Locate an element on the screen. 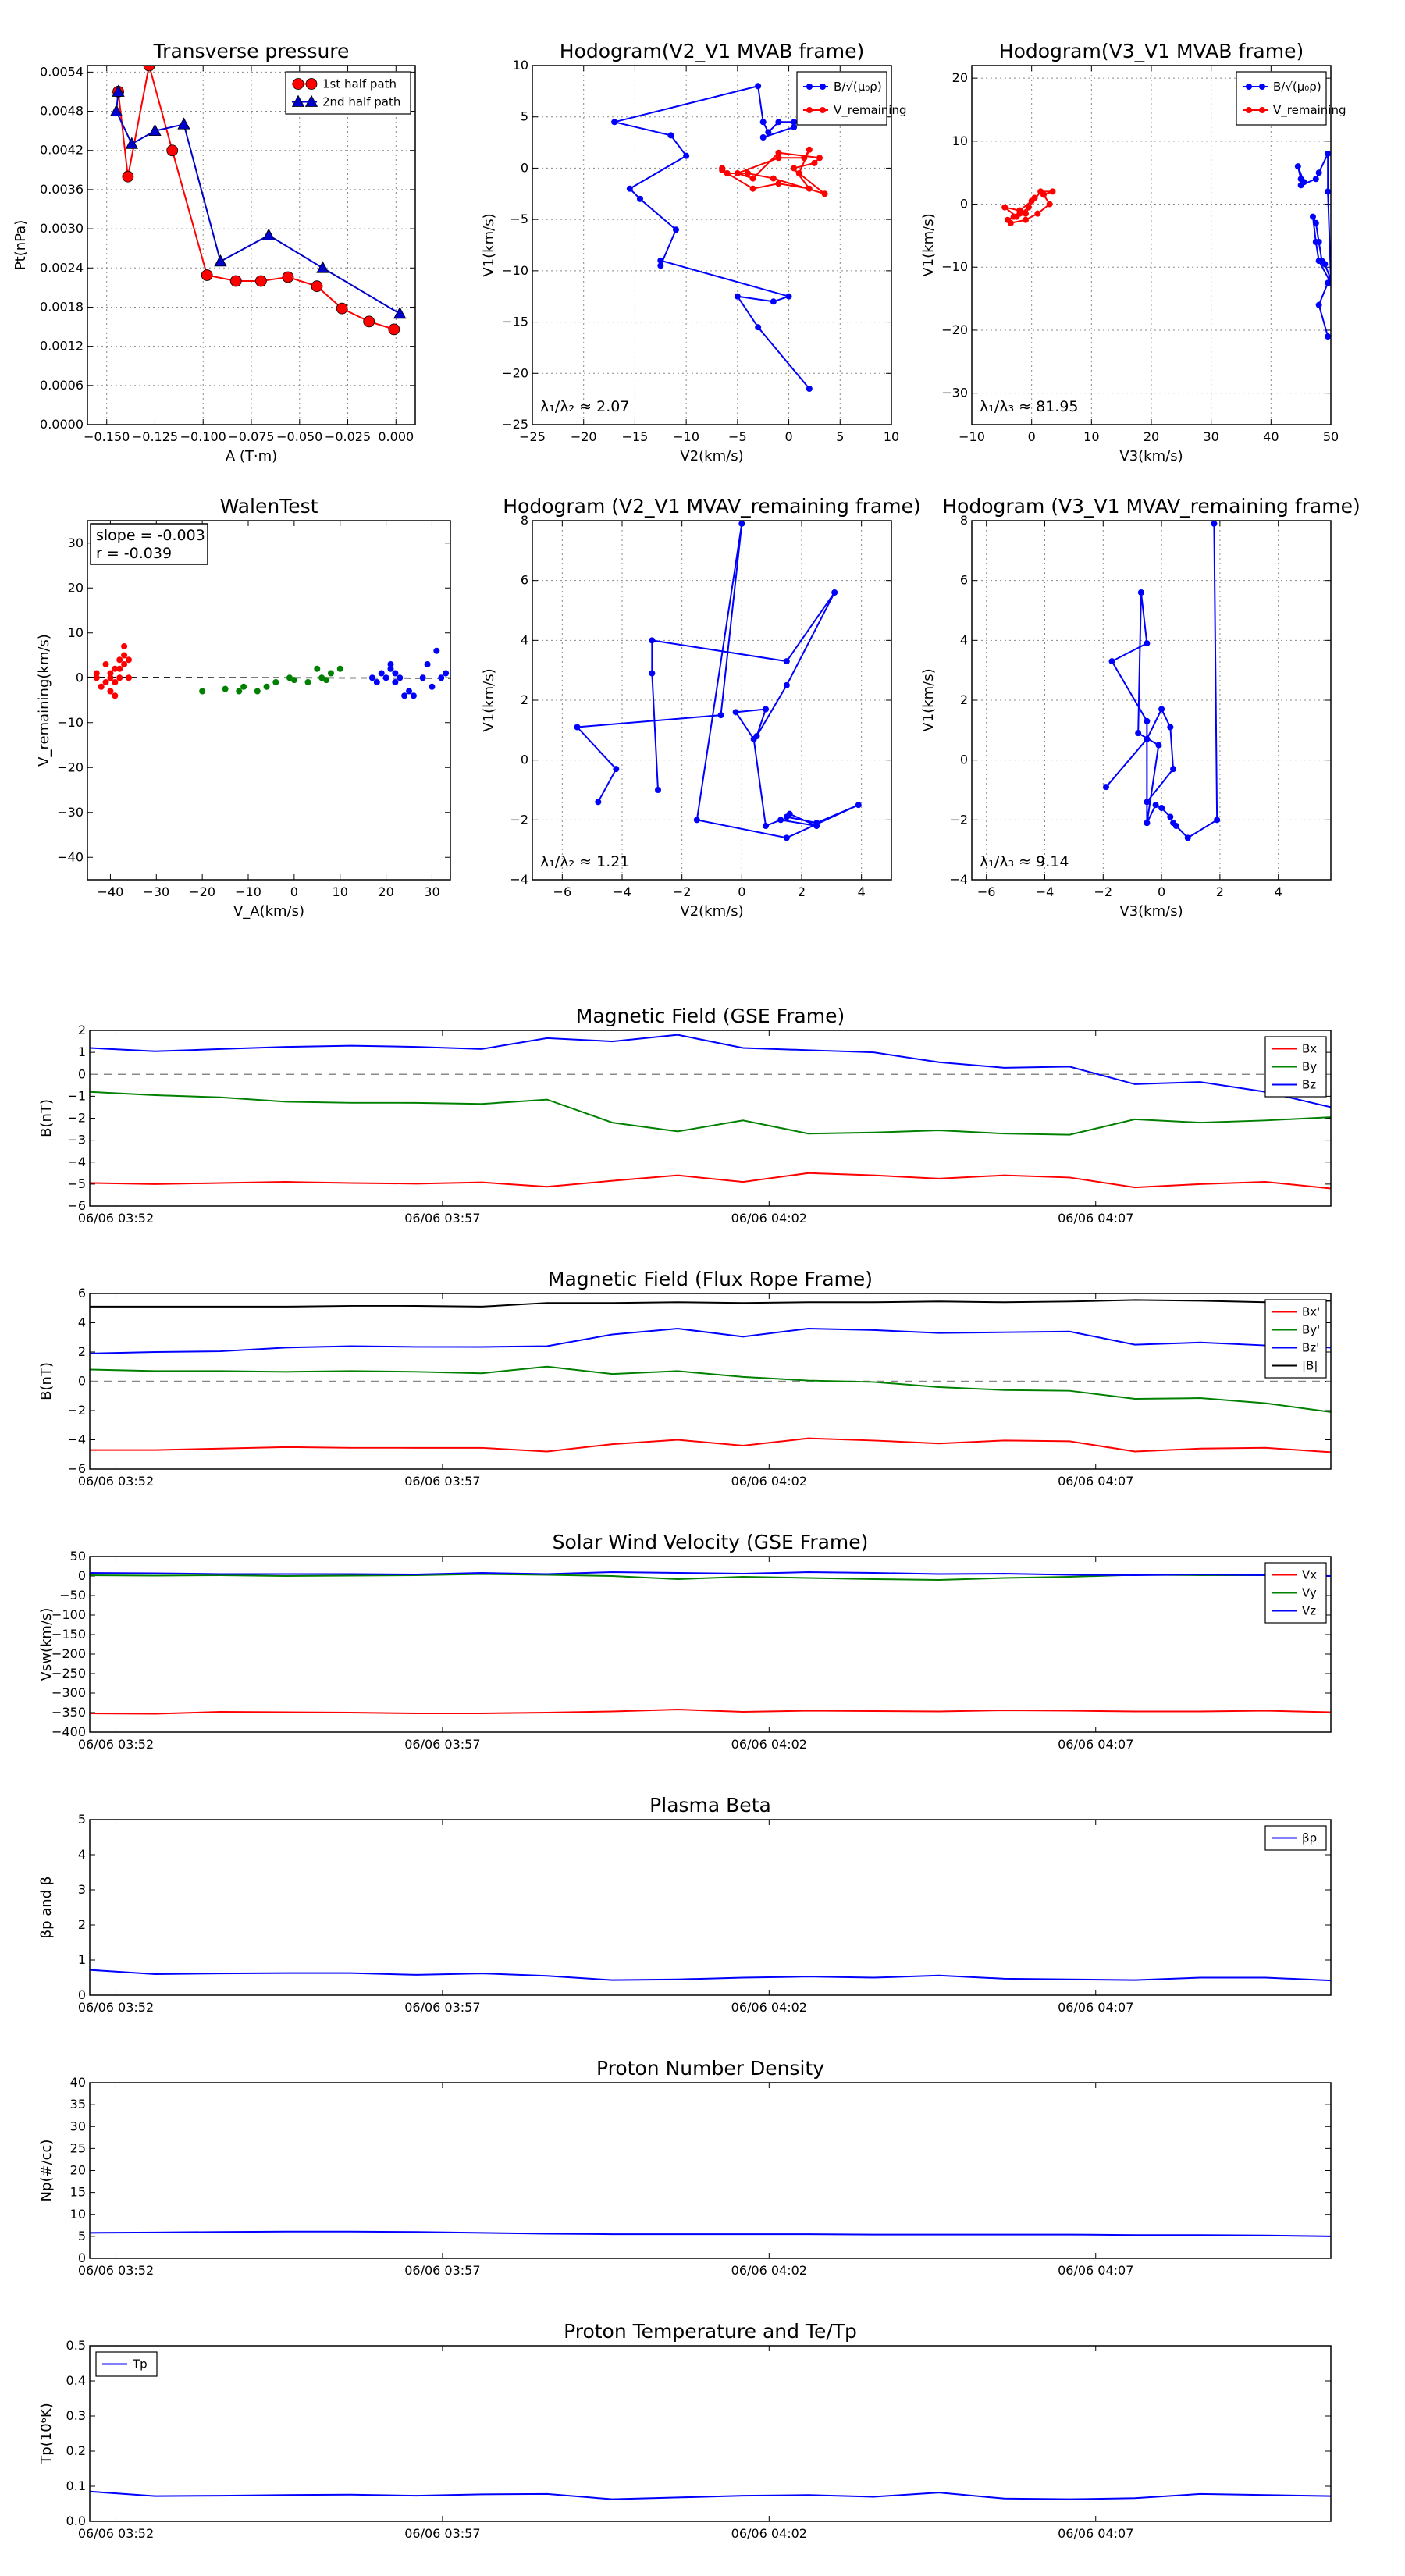 This screenshot has height=2576, width=1405. y-tick-label: 2 is located at coordinates (964, 699).